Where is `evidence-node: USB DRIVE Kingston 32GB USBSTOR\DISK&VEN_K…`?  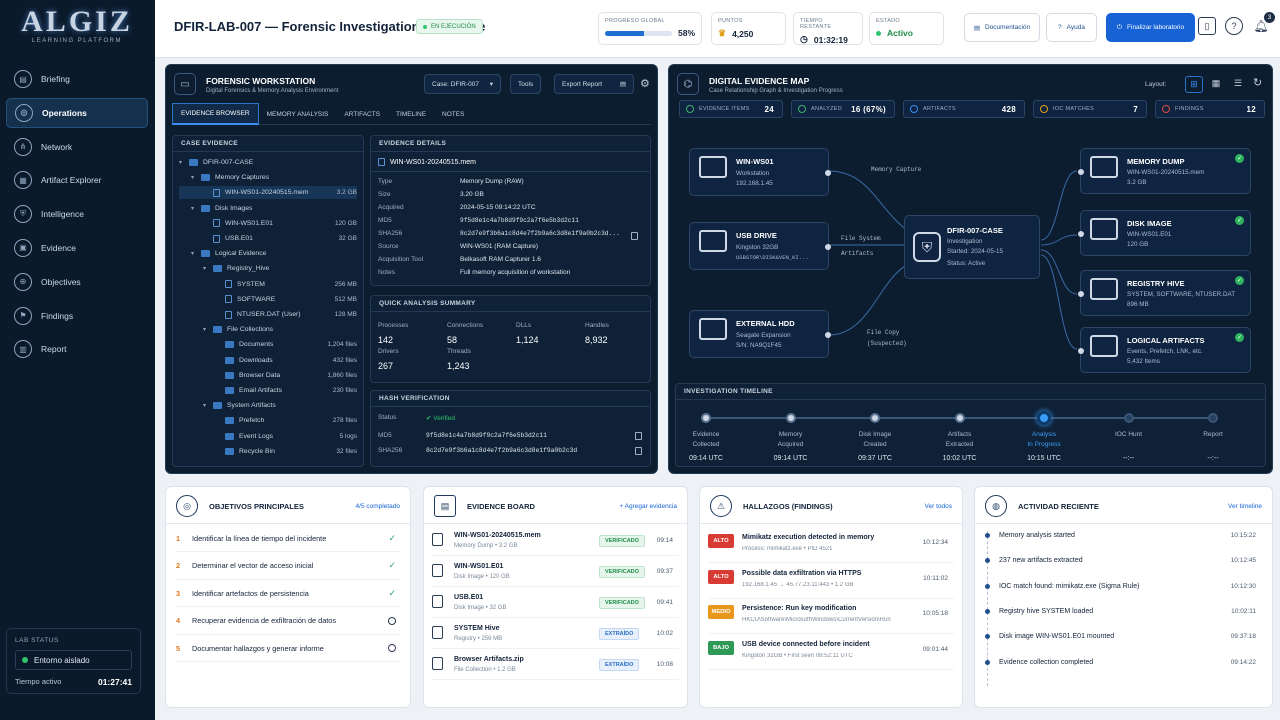
evidence-node: USB DRIVE Kingston 32GB USBSTOR\DISK&VEN_K… is located at coordinates (760, 246).